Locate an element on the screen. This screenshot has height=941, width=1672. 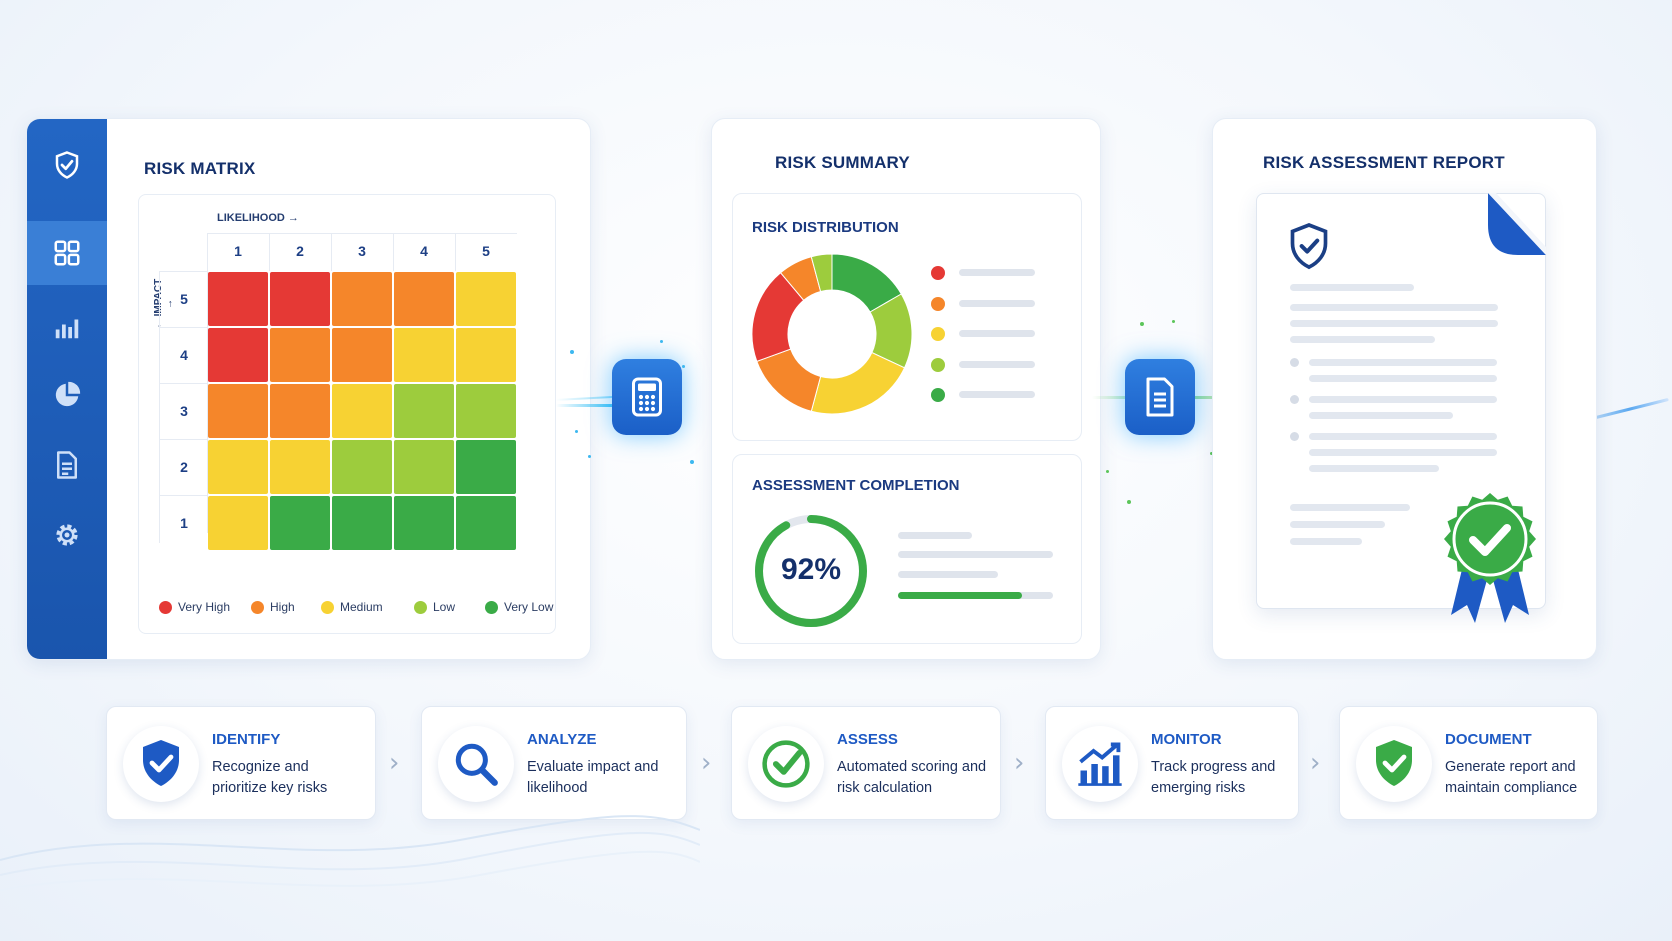
generate-report-connector-button is located at coordinates (1160, 397).